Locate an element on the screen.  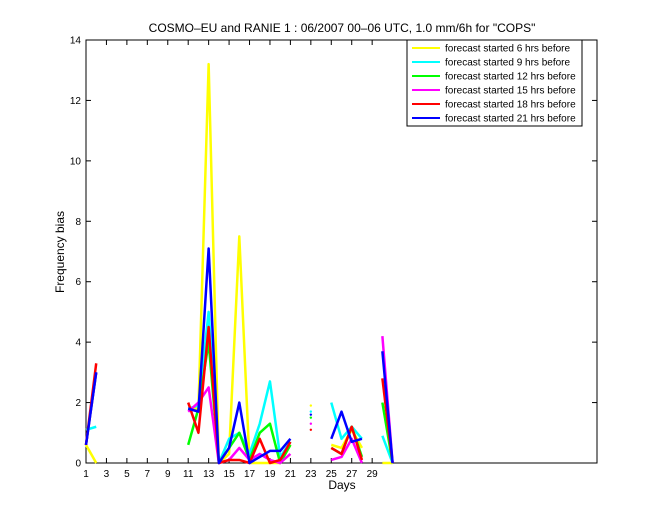
x-tick-label: 7 is located at coordinates (148, 474).